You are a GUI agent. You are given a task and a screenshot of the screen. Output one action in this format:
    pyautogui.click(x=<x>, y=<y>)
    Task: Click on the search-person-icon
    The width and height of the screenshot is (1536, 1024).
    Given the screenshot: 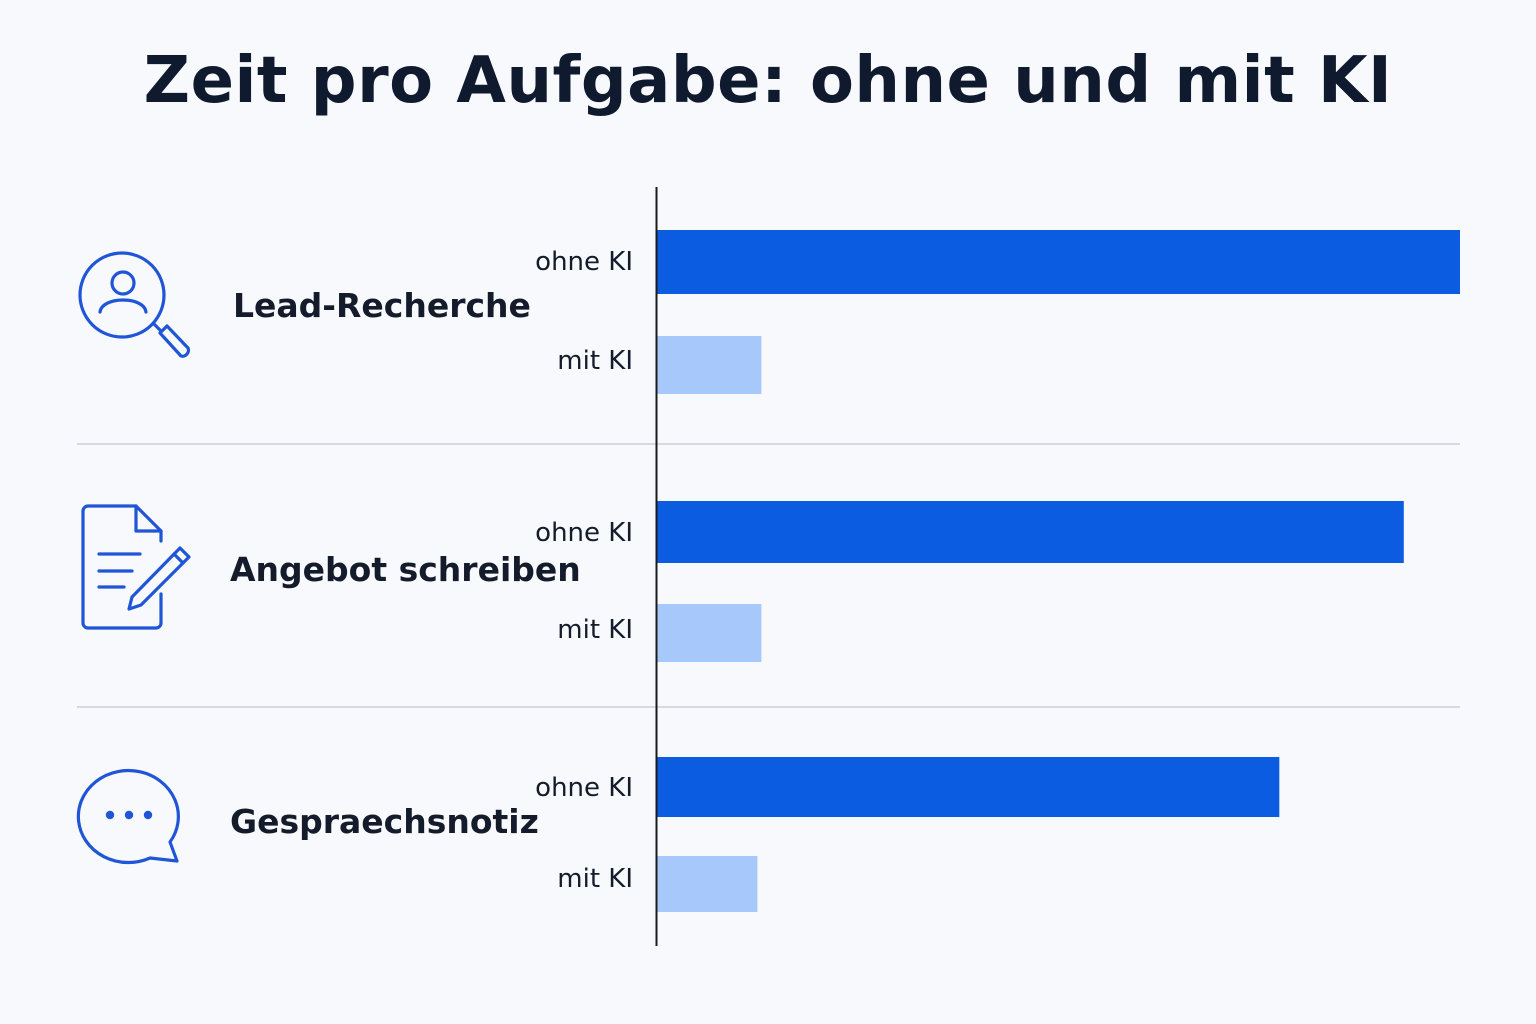 What is the action you would take?
    pyautogui.click(x=134, y=304)
    